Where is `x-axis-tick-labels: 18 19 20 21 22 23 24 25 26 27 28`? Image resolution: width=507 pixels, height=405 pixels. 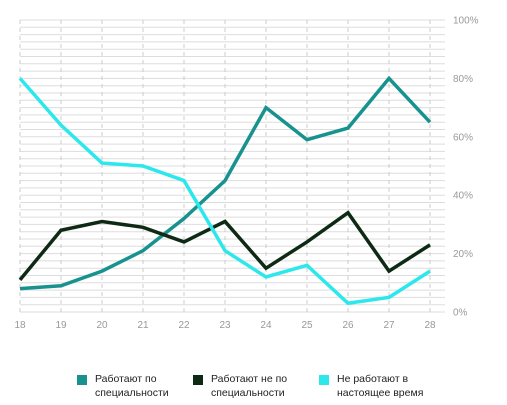
x-axis-tick-labels: 18 19 20 21 22 23 24 25 26 27 28 is located at coordinates (225, 325).